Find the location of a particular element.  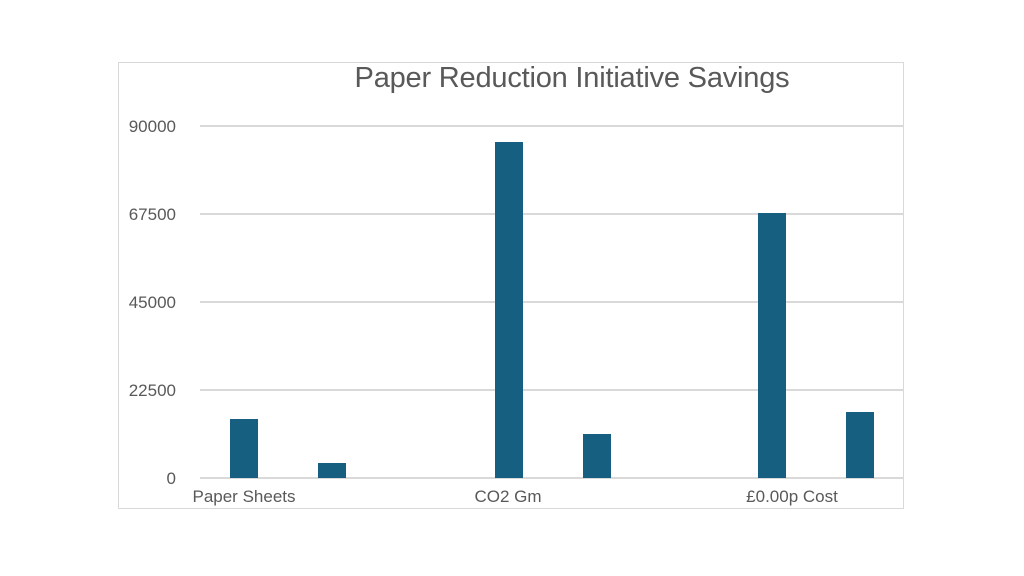

chart-title: Paper Reduction Initiative Savings is located at coordinates (512, 78).